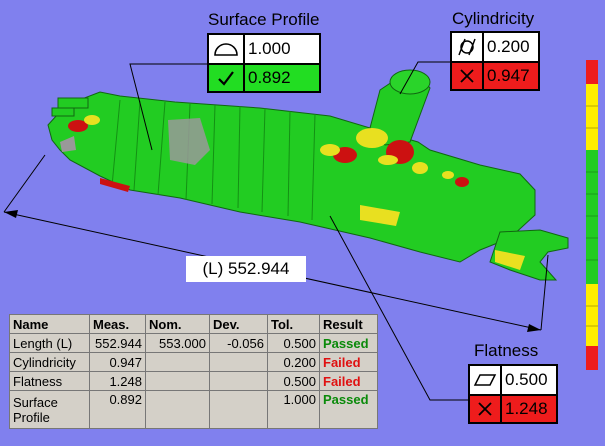  I want to click on row-meas: 0.892, so click(117, 409).